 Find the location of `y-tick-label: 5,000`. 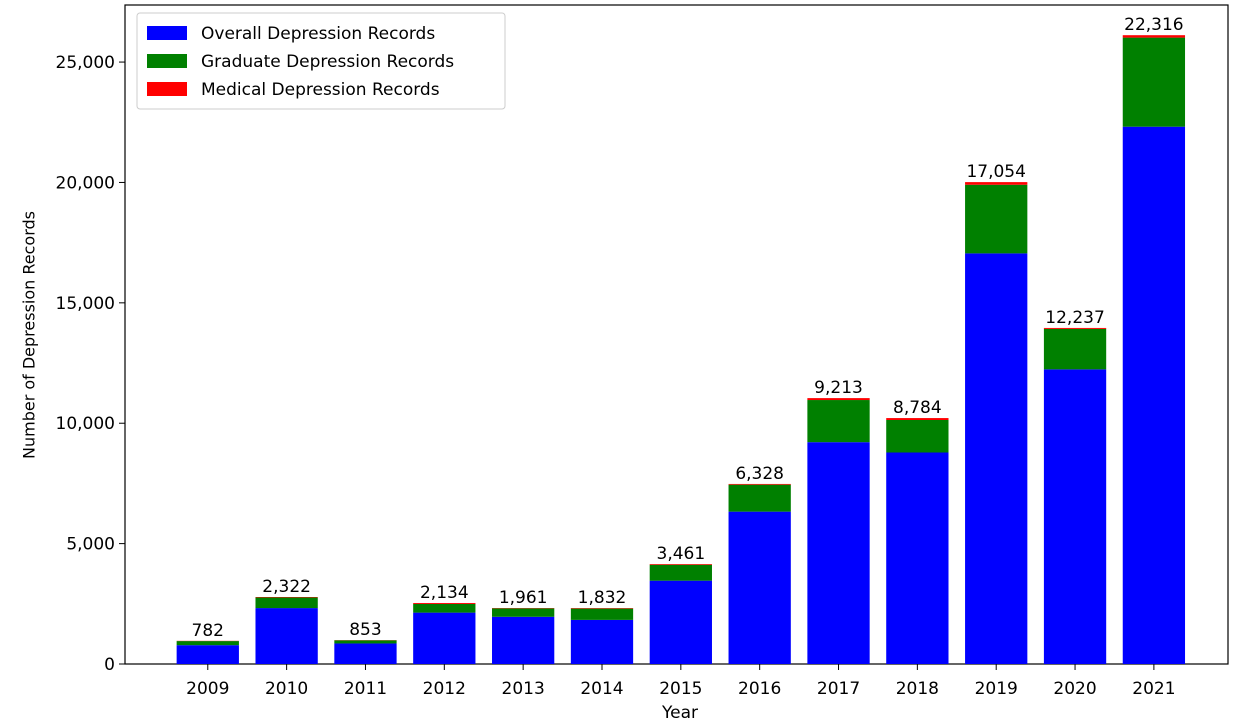

y-tick-label: 5,000 is located at coordinates (90, 545).